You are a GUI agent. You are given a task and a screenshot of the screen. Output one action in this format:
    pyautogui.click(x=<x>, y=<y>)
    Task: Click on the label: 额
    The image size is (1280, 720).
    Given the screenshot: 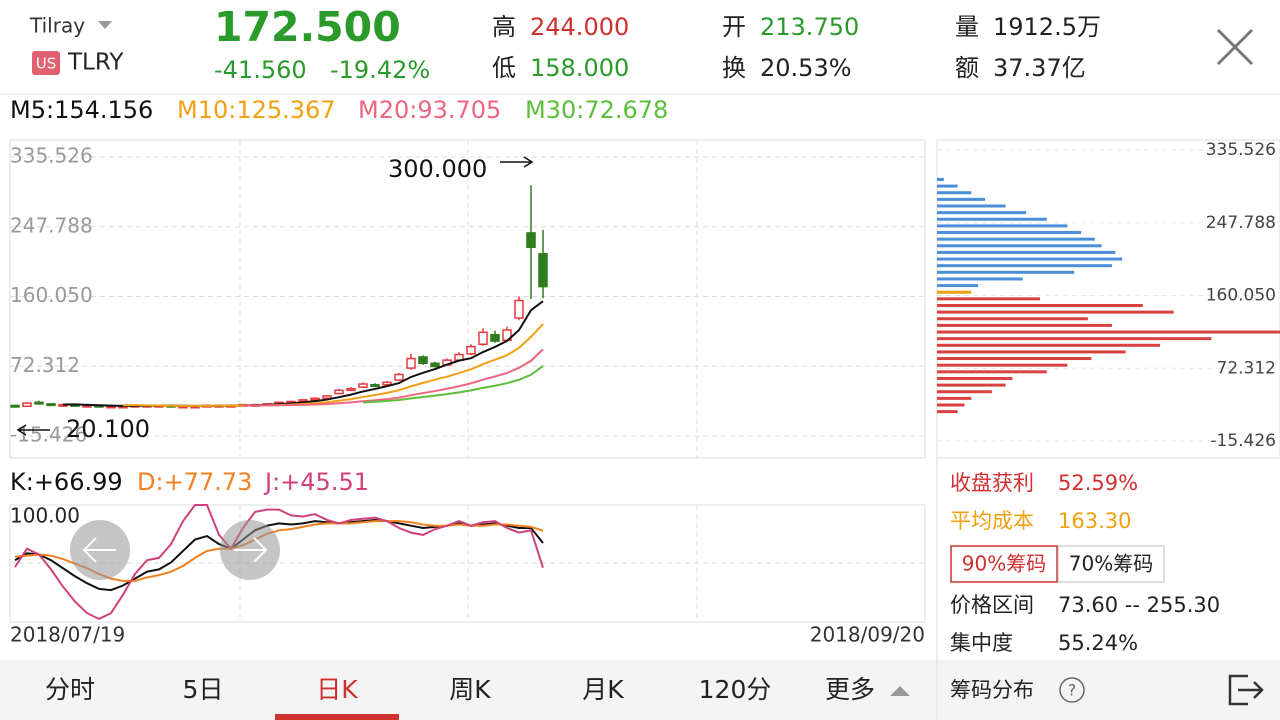 What is the action you would take?
    pyautogui.click(x=967, y=68)
    